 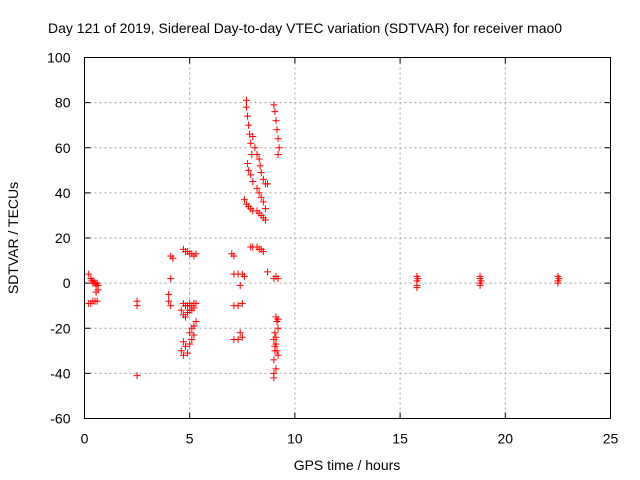 I want to click on x-tick-label: 25, so click(x=611, y=439).